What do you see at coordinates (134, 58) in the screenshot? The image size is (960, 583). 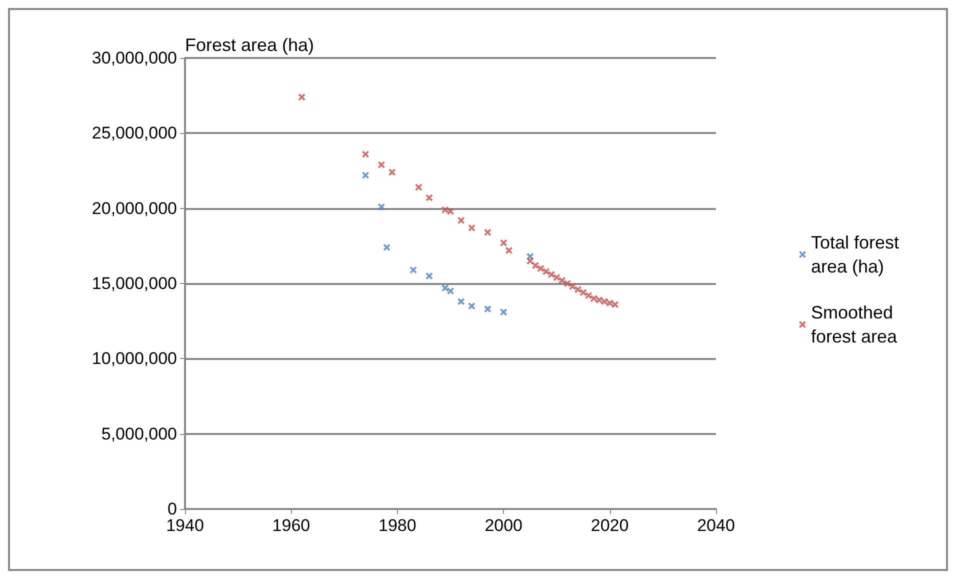 I see `y-tick-label: 30,000,000` at bounding box center [134, 58].